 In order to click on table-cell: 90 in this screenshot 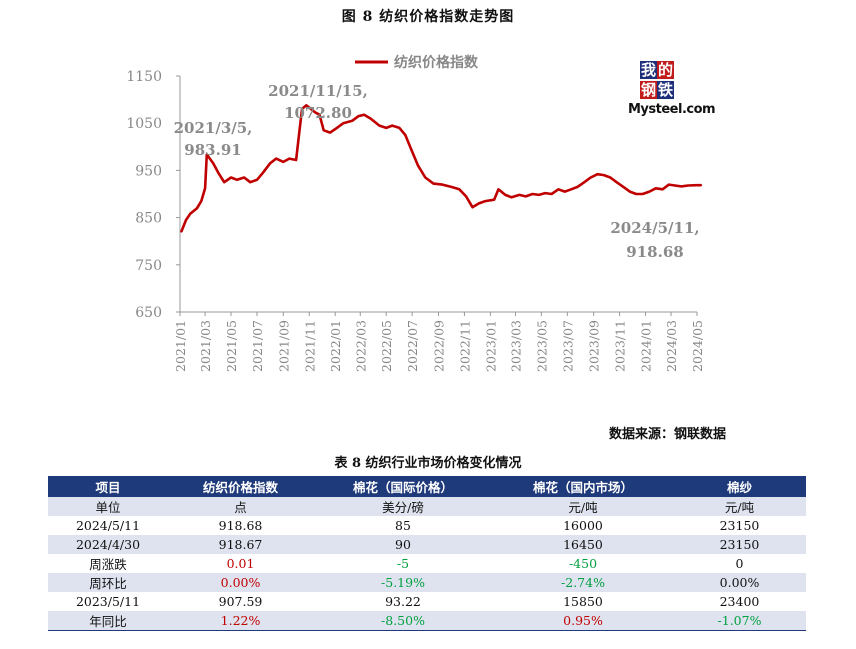, I will do `click(403, 544)`.